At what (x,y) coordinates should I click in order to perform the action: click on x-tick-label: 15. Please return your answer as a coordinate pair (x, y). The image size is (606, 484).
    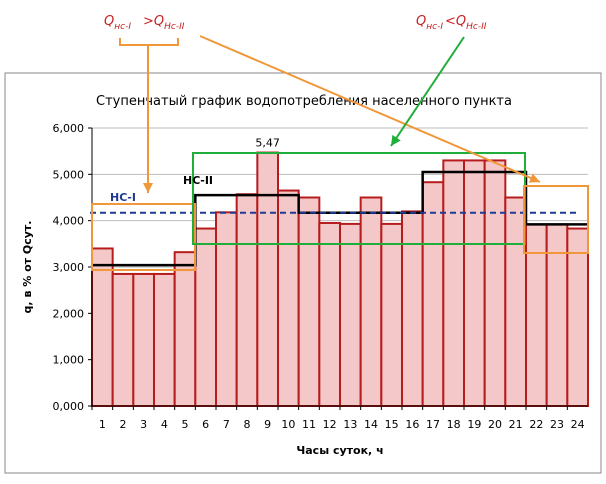
    Looking at the image, I should click on (392, 424).